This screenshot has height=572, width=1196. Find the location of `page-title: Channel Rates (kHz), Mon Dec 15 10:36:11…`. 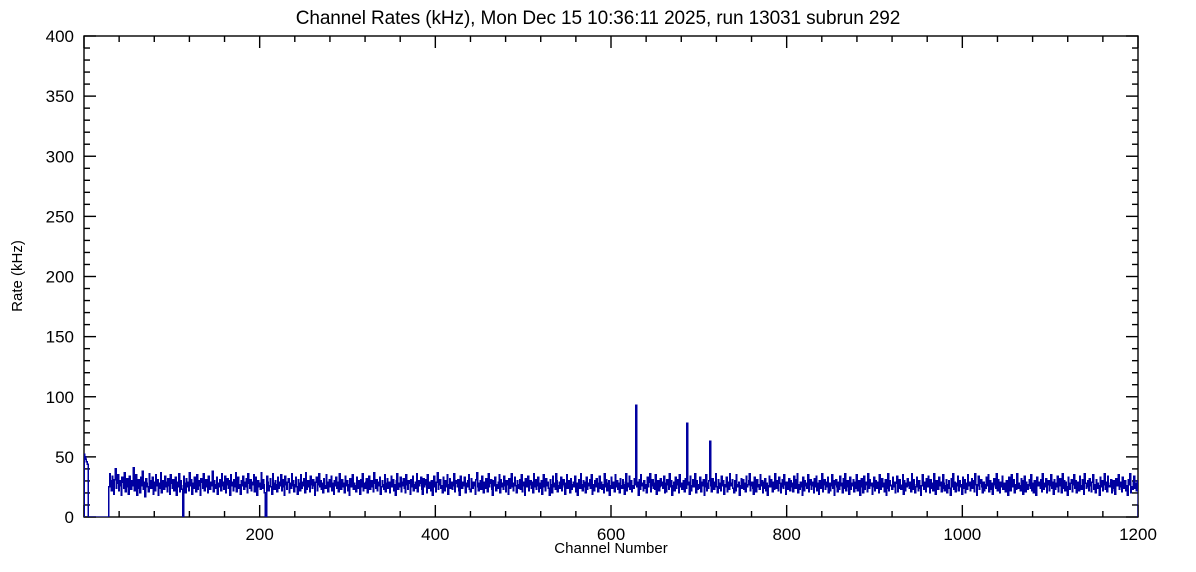

page-title: Channel Rates (kHz), Mon Dec 15 10:36:11… is located at coordinates (598, 18).